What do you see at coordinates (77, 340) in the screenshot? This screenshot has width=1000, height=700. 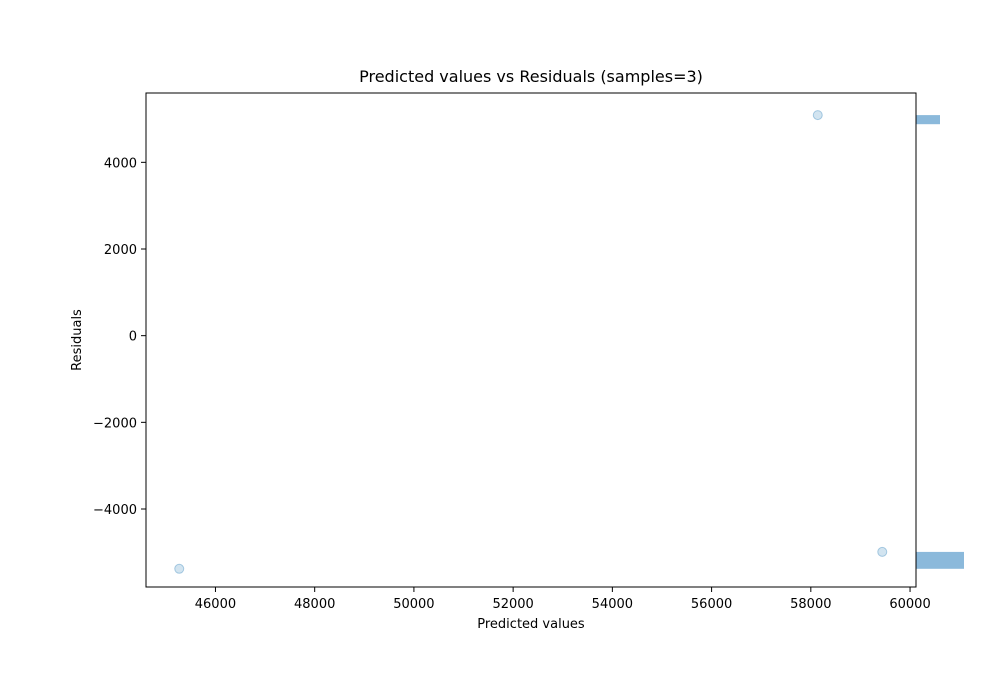 I see `y-axis-label: Residuals` at bounding box center [77, 340].